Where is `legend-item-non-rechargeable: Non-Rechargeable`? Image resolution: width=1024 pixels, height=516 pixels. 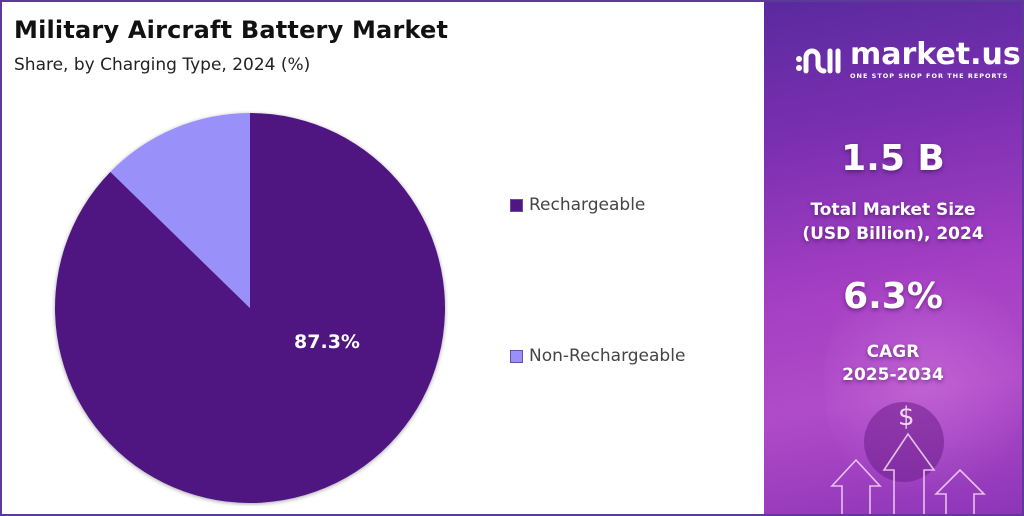
legend-item-non-rechargeable: Non-Rechargeable is located at coordinates (597, 356).